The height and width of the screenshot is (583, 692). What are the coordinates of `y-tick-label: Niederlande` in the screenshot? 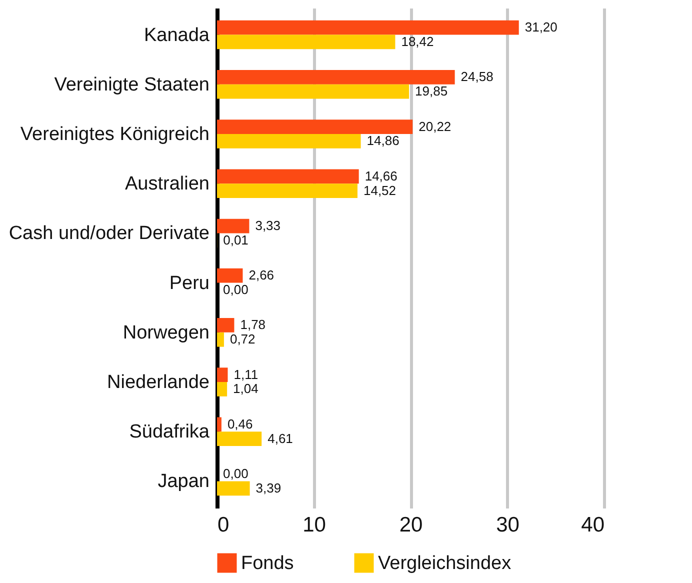 It's located at (158, 383).